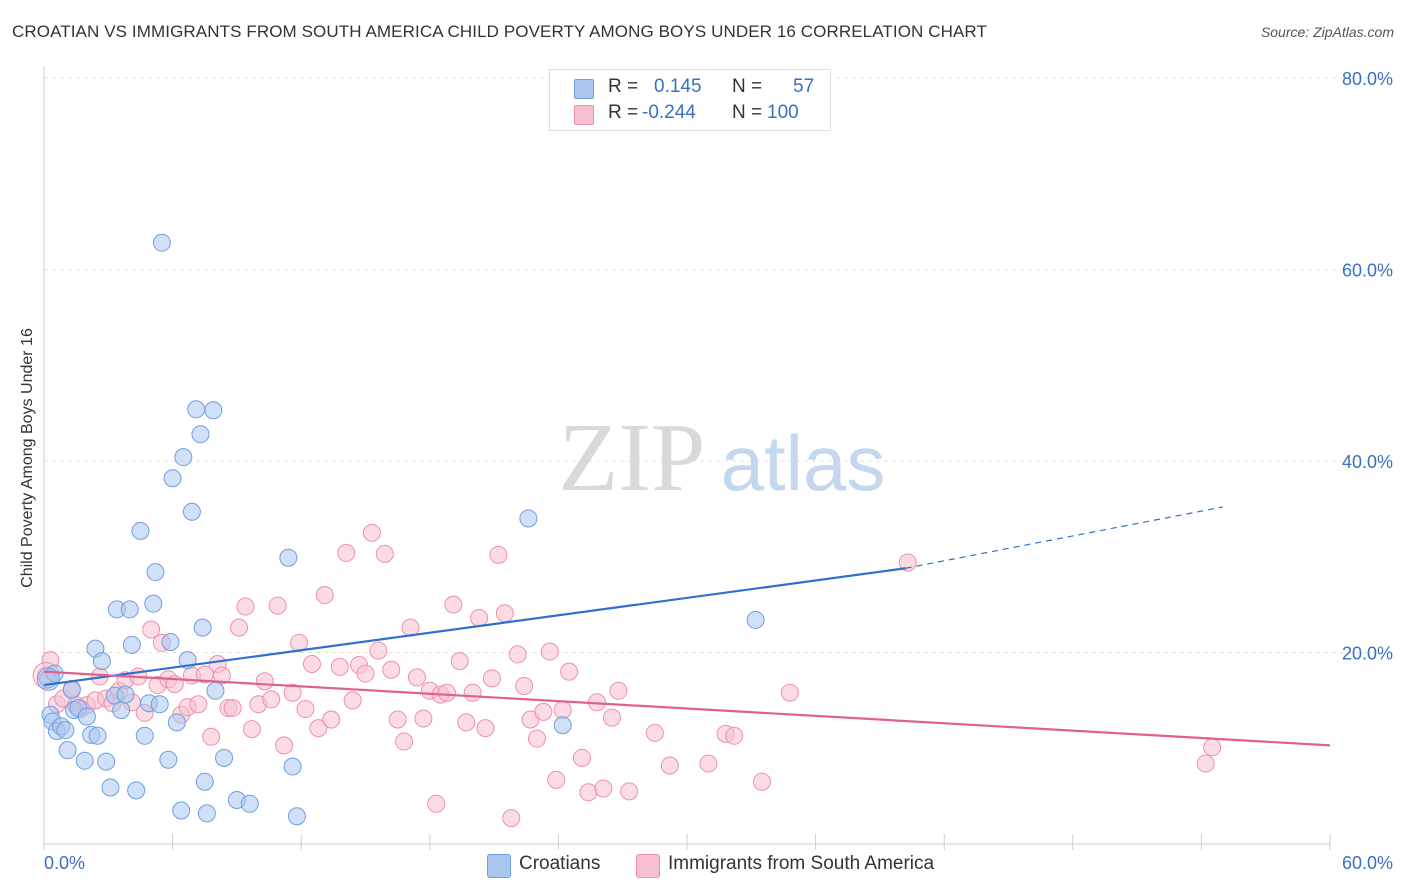 The image size is (1406, 892). I want to click on y-tick-label: 60.0%, so click(1367, 271).